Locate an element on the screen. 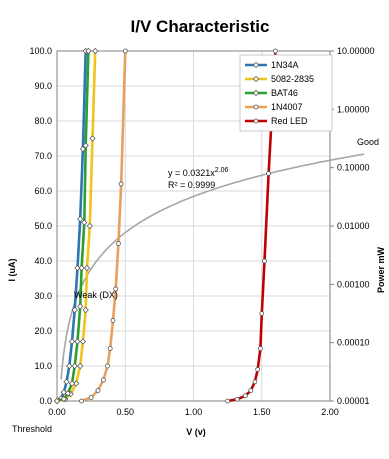 Image resolution: width=389 pixels, height=459 pixels. equation-annotation: y = 0.0321x2.06 is located at coordinates (198, 172).